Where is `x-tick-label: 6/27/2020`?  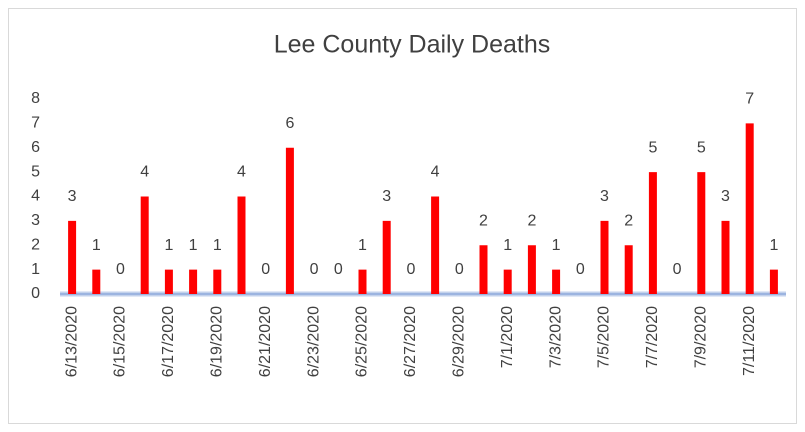 x-tick-label: 6/27/2020 is located at coordinates (410, 341).